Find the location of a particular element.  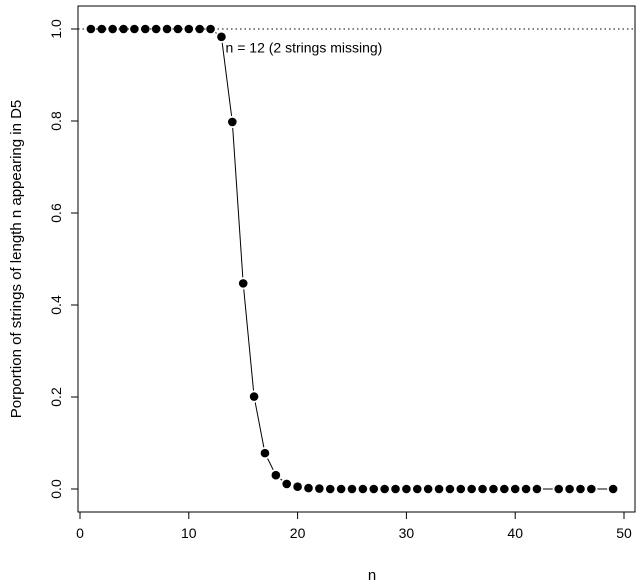

x-tick-label: 40 is located at coordinates (515, 533).